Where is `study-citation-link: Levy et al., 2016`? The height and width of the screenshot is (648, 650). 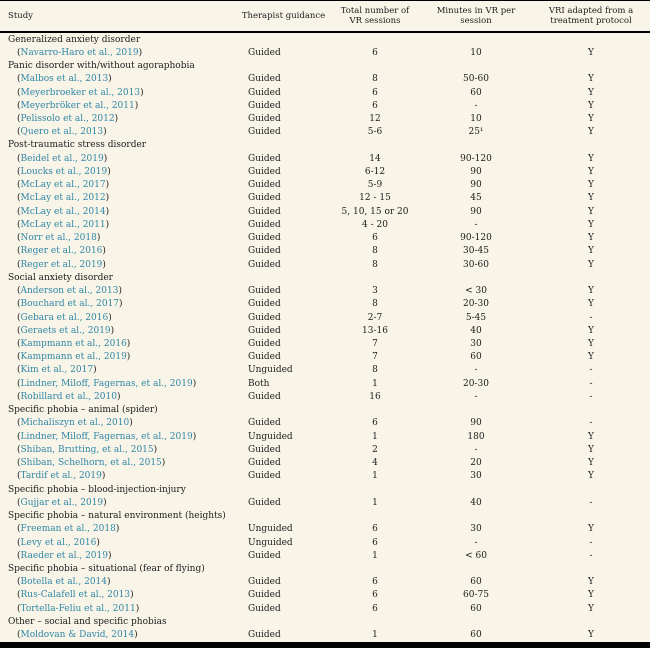
study-citation-link: Levy et al., 2016 is located at coordinates (58, 542).